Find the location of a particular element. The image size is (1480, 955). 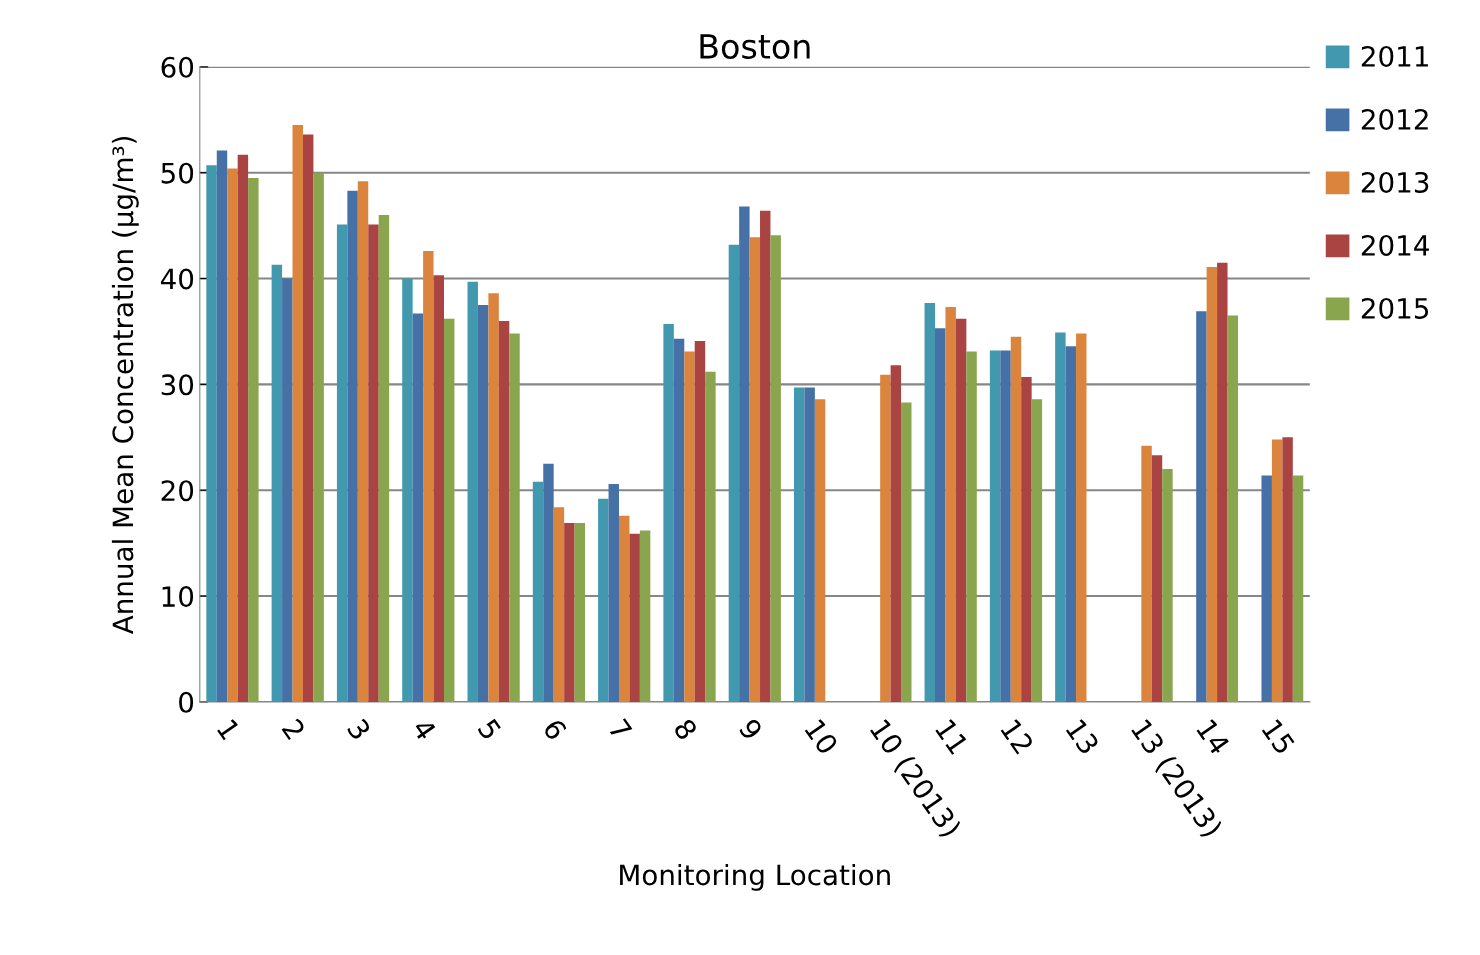

x-tick-label: 6 is located at coordinates (555, 729).